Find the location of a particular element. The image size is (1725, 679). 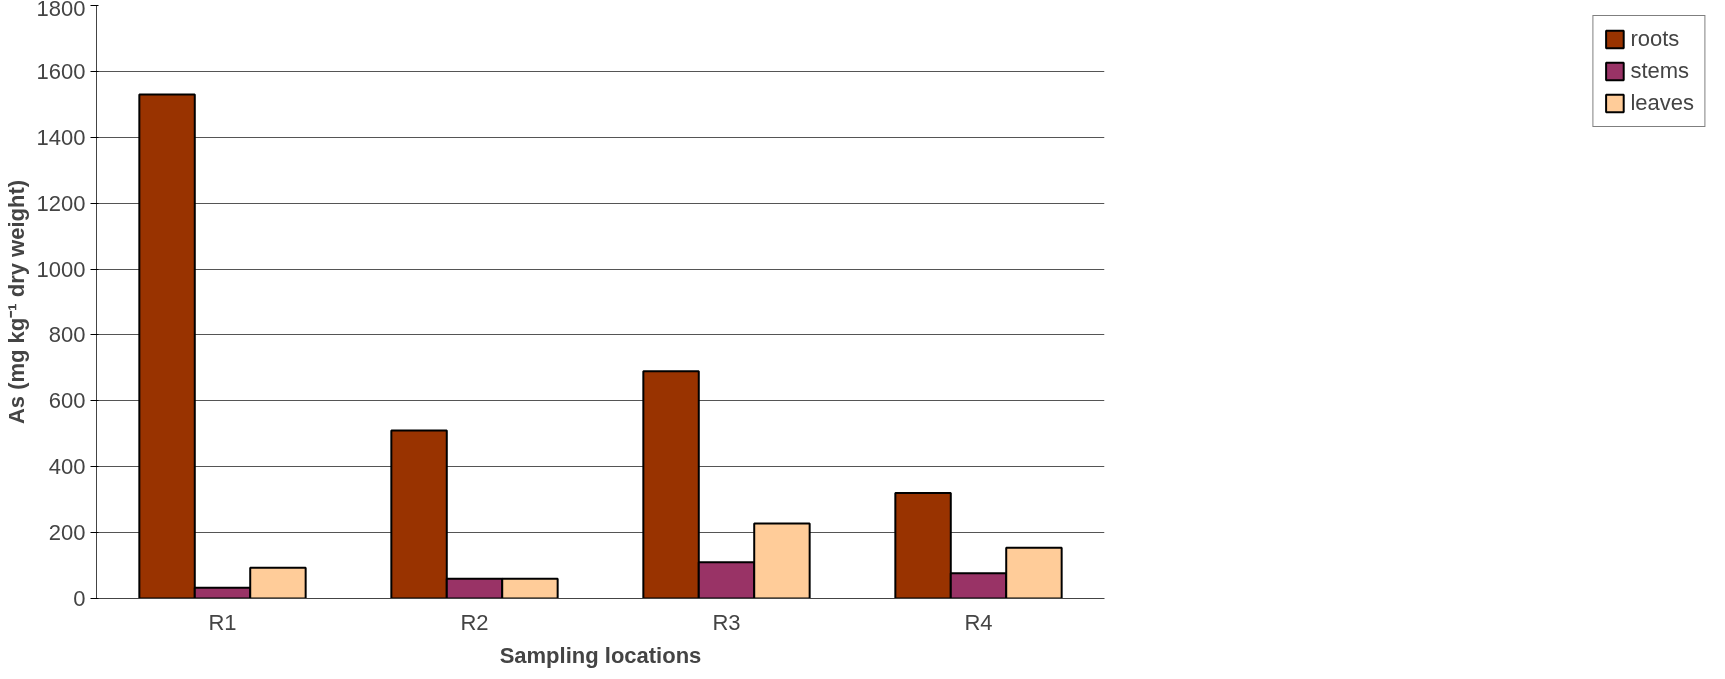

x-tick-label: R3 is located at coordinates (726, 622).